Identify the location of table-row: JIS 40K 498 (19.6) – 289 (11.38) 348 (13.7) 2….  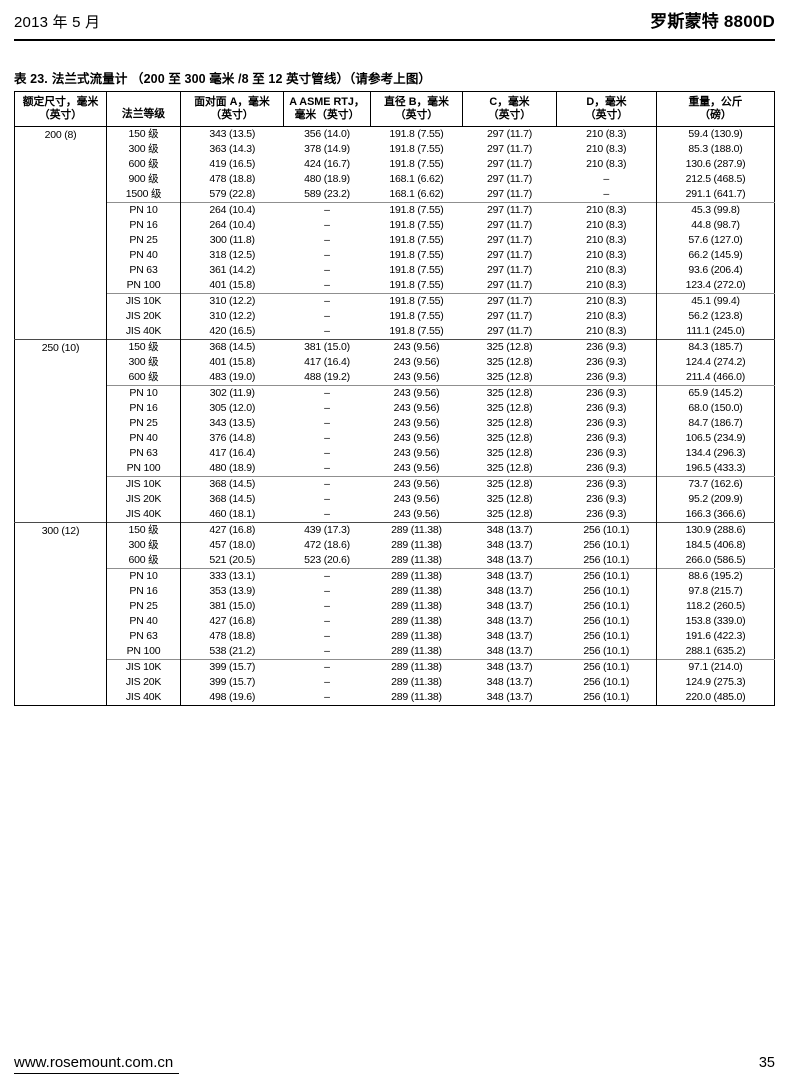
(395, 698).